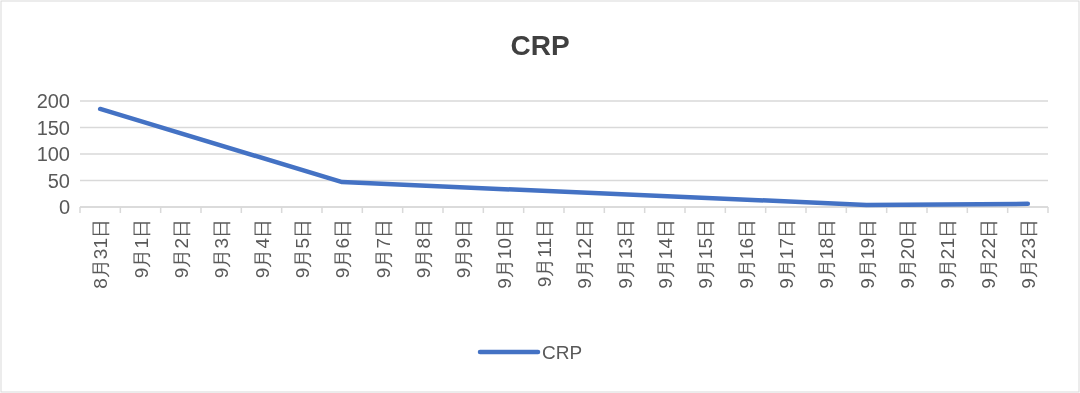 This screenshot has height=393, width=1080. I want to click on y-tick-label: 200, so click(53, 101).